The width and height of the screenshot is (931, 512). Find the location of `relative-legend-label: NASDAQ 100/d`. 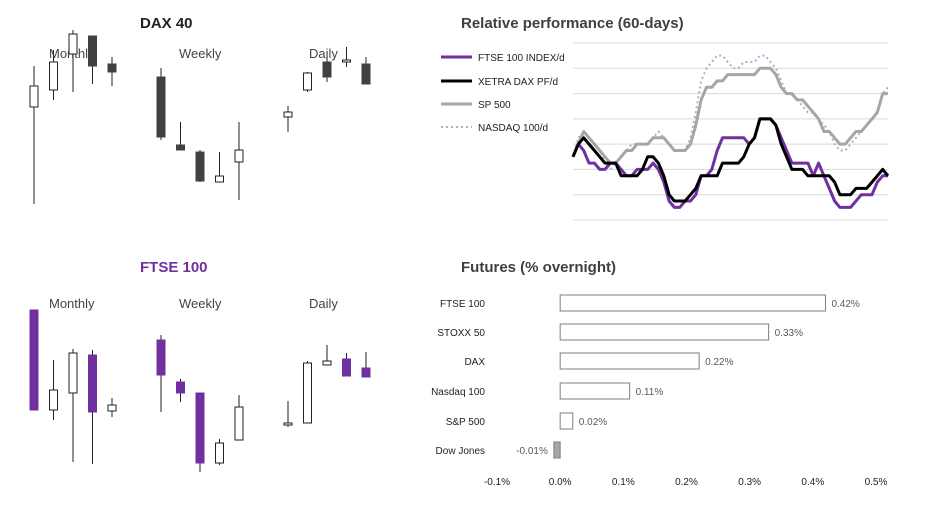

relative-legend-label: NASDAQ 100/d is located at coordinates (513, 128).